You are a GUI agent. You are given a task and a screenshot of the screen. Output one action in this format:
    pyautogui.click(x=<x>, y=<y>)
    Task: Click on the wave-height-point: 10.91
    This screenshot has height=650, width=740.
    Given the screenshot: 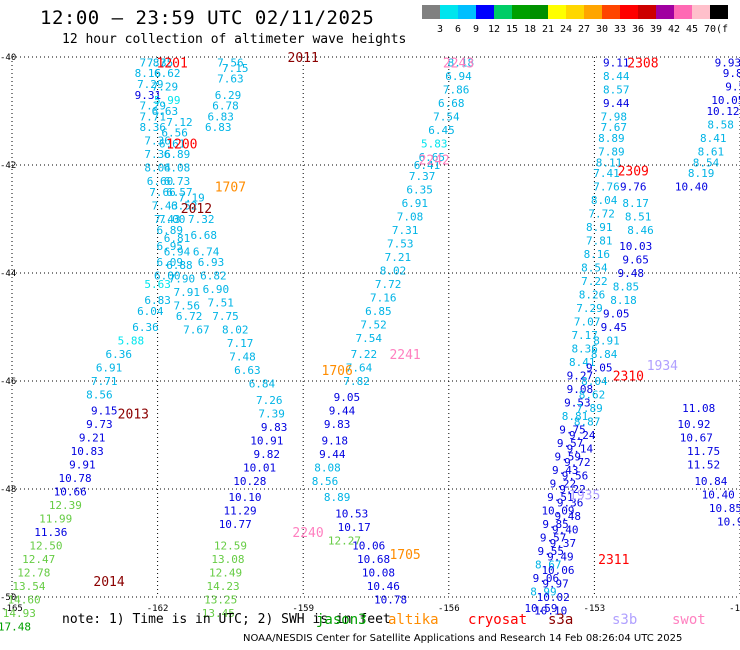 What is the action you would take?
    pyautogui.click(x=266, y=440)
    